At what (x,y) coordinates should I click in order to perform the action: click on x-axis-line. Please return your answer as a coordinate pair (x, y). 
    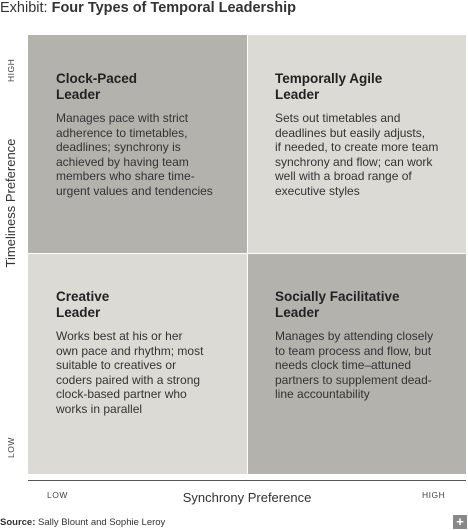
    Looking at the image, I should click on (247, 480).